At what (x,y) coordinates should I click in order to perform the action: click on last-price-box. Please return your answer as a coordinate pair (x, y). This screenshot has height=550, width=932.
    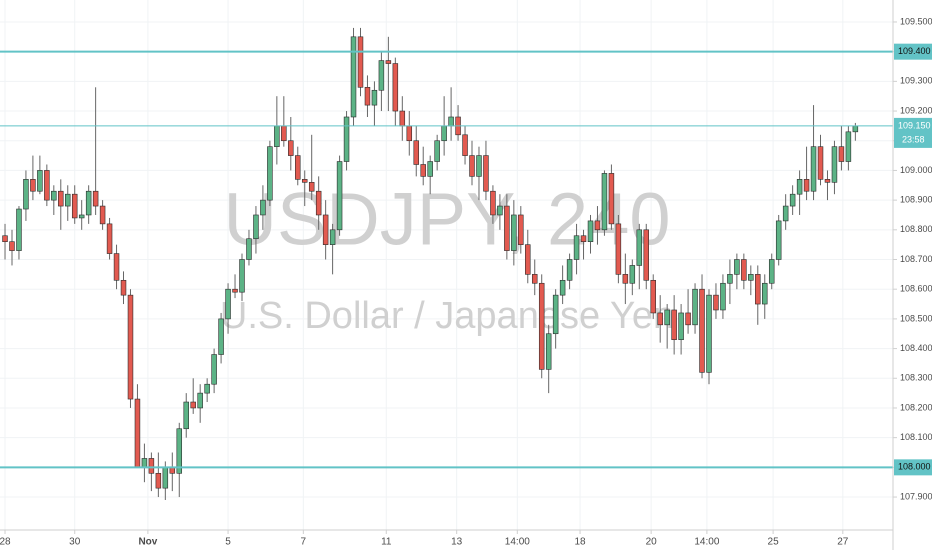
    Looking at the image, I should click on (913, 132).